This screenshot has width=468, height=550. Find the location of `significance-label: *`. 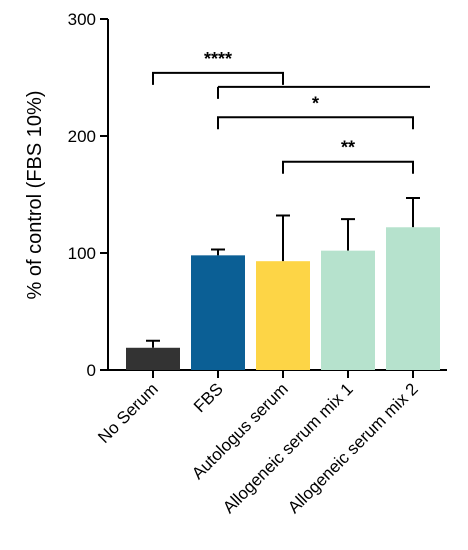

significance-label: * is located at coordinates (315, 103).